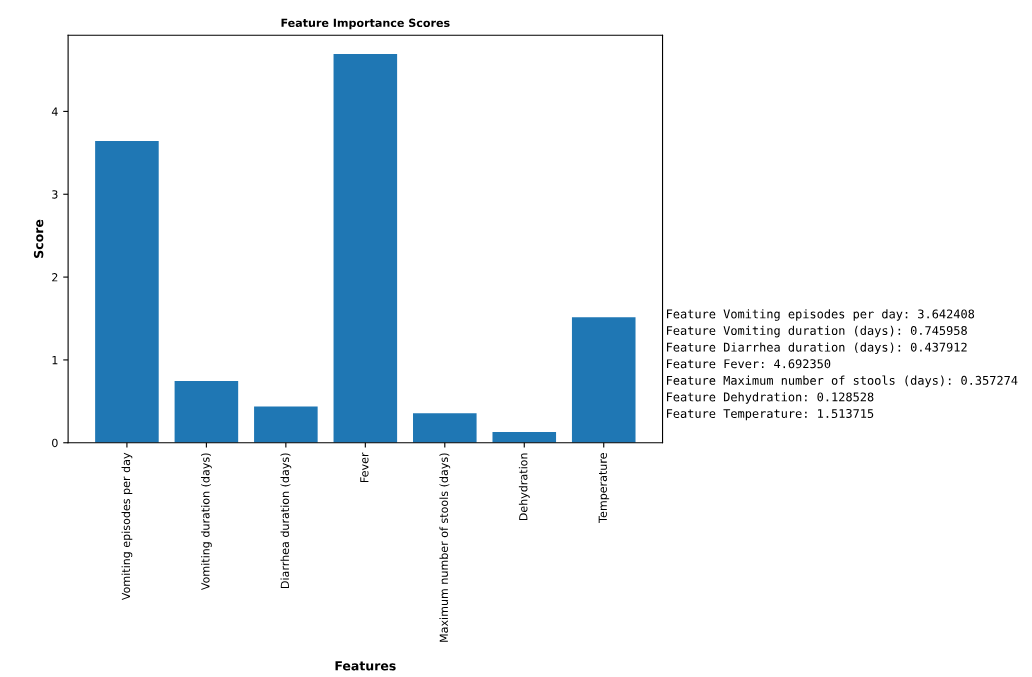  I want to click on text: Feature Temperature: 1.513715, so click(770, 414).